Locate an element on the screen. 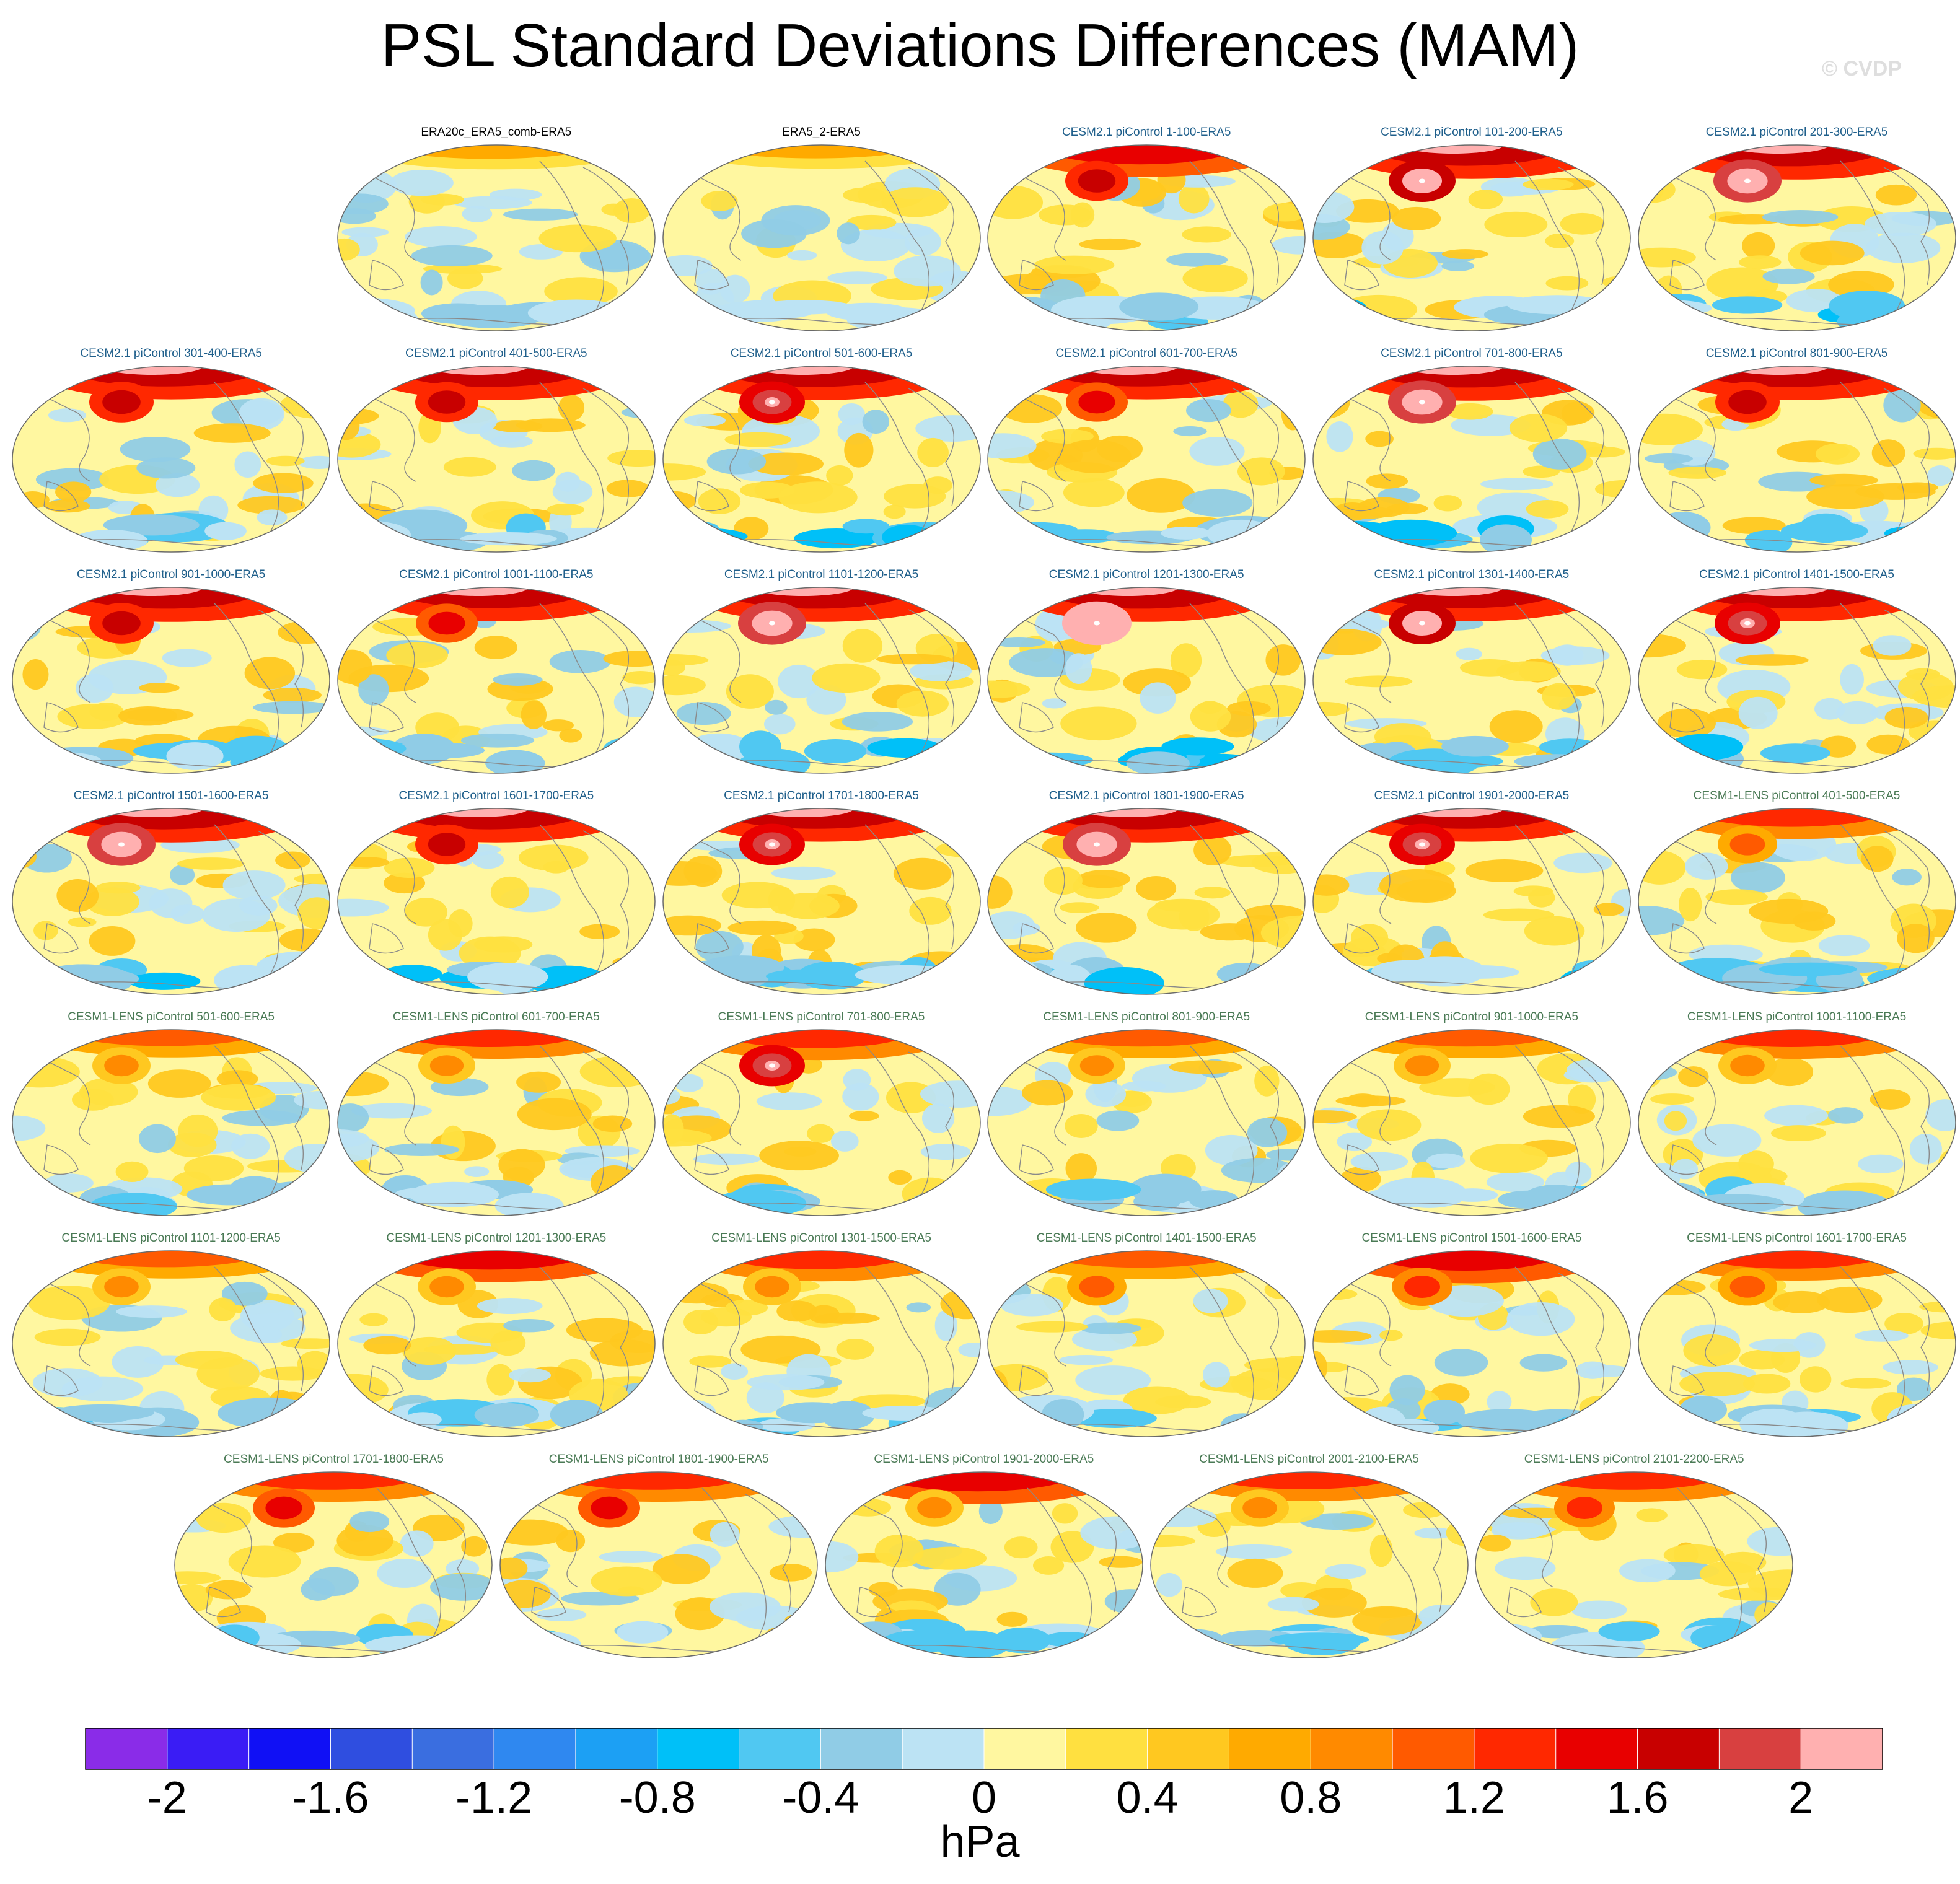 This screenshot has width=1960, height=1884. map-panel: CESM1-LENS piControl 601-700-ERA5 is located at coordinates (496, 1117).